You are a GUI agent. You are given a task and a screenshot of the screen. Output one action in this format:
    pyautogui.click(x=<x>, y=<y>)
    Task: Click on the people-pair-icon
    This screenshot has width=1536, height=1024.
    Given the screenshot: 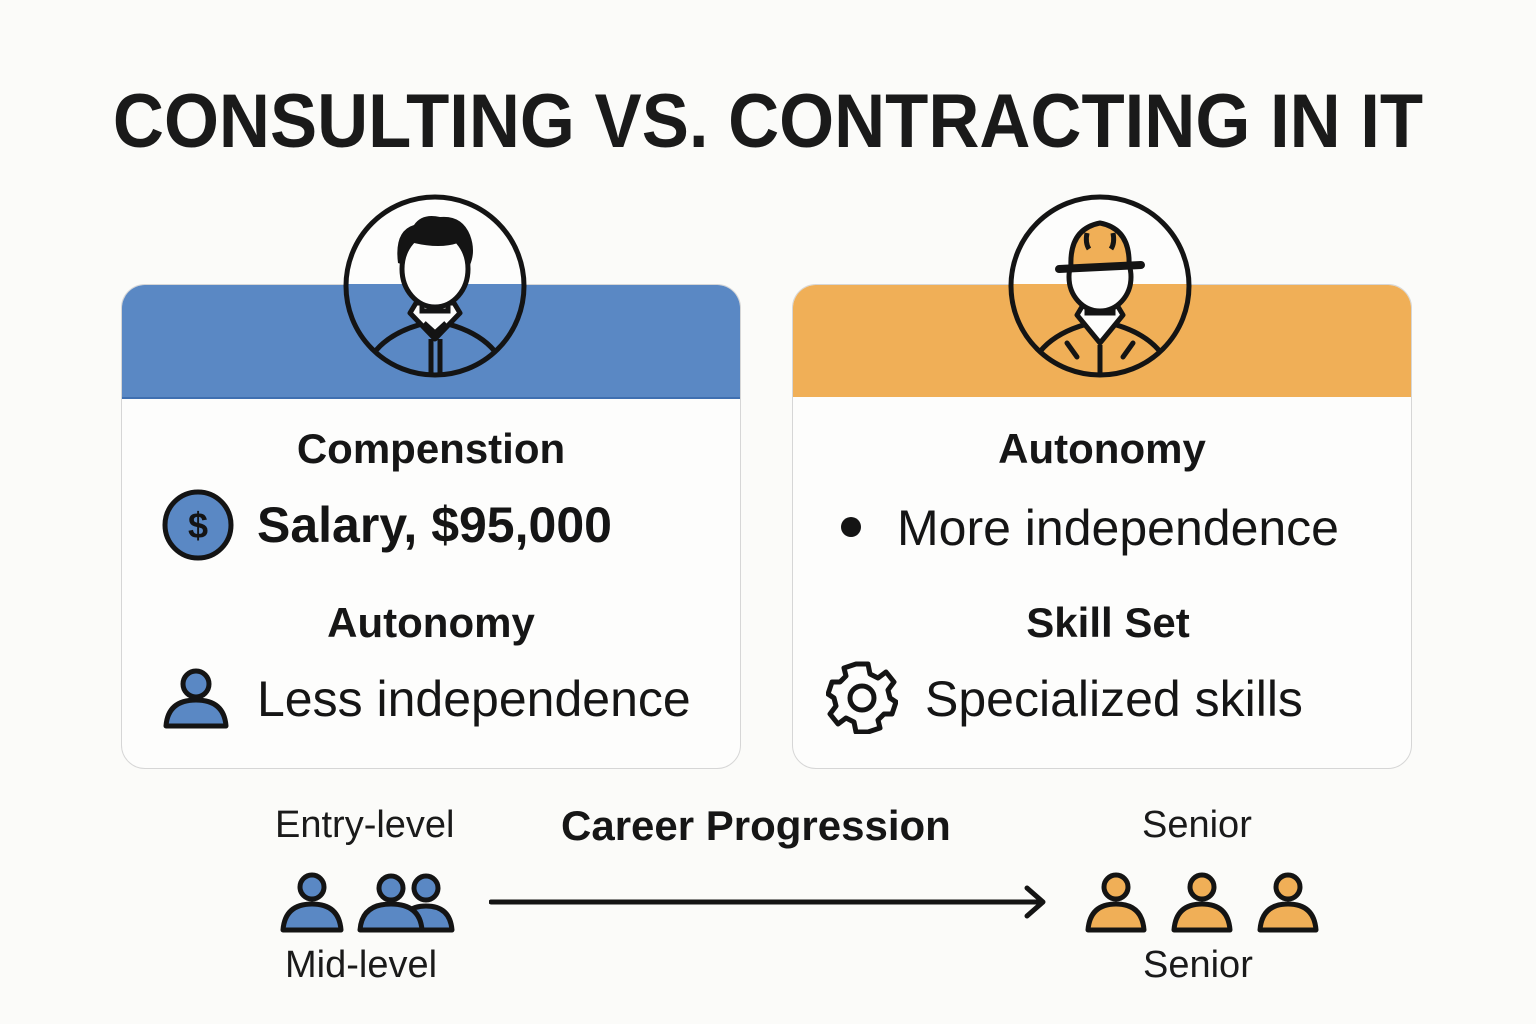 What is the action you would take?
    pyautogui.click(x=406, y=903)
    